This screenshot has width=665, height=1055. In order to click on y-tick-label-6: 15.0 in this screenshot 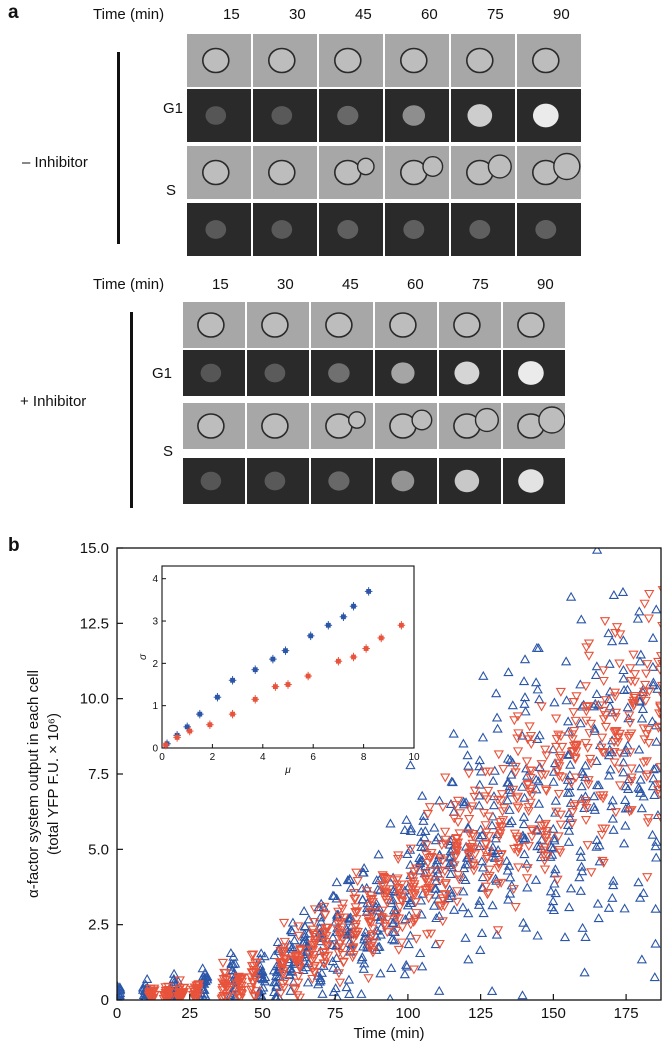, I will do `click(94, 548)`.